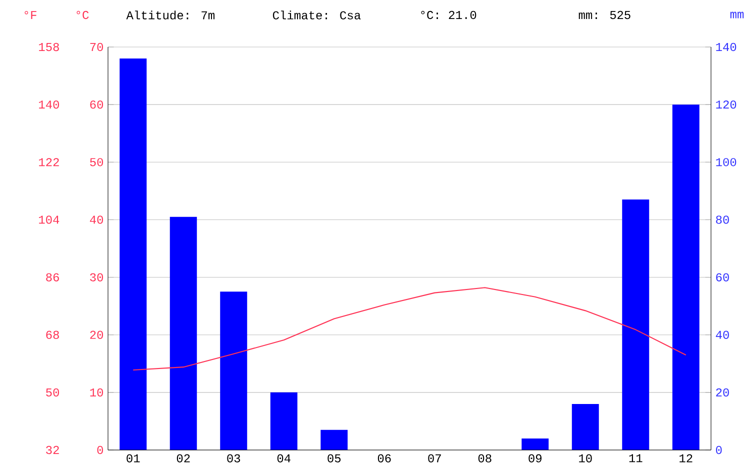  What do you see at coordinates (719, 450) in the screenshot?
I see `y2-tick-label: 0` at bounding box center [719, 450].